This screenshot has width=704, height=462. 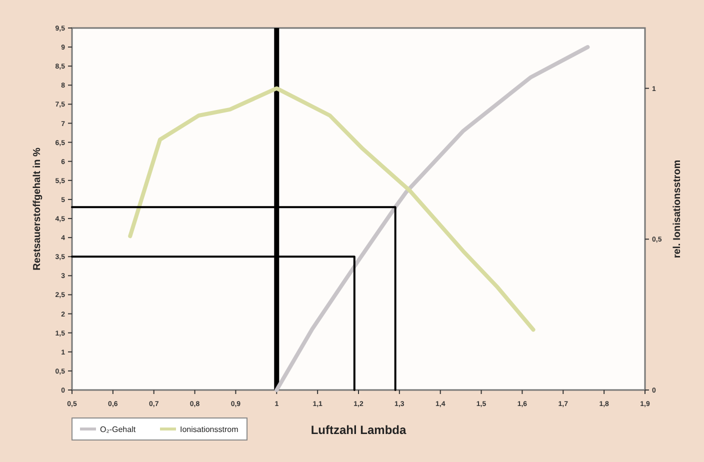 I want to click on legend-label: O₂-Gehalt, so click(x=118, y=429).